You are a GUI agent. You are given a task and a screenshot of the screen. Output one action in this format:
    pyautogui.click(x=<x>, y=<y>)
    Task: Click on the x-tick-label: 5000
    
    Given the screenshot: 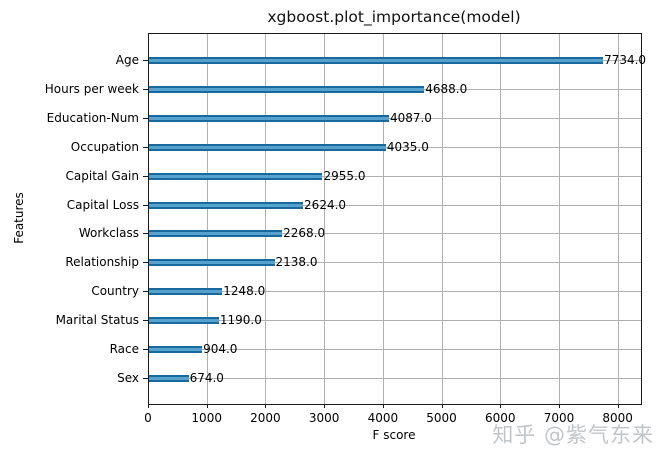 What is the action you would take?
    pyautogui.click(x=441, y=418)
    